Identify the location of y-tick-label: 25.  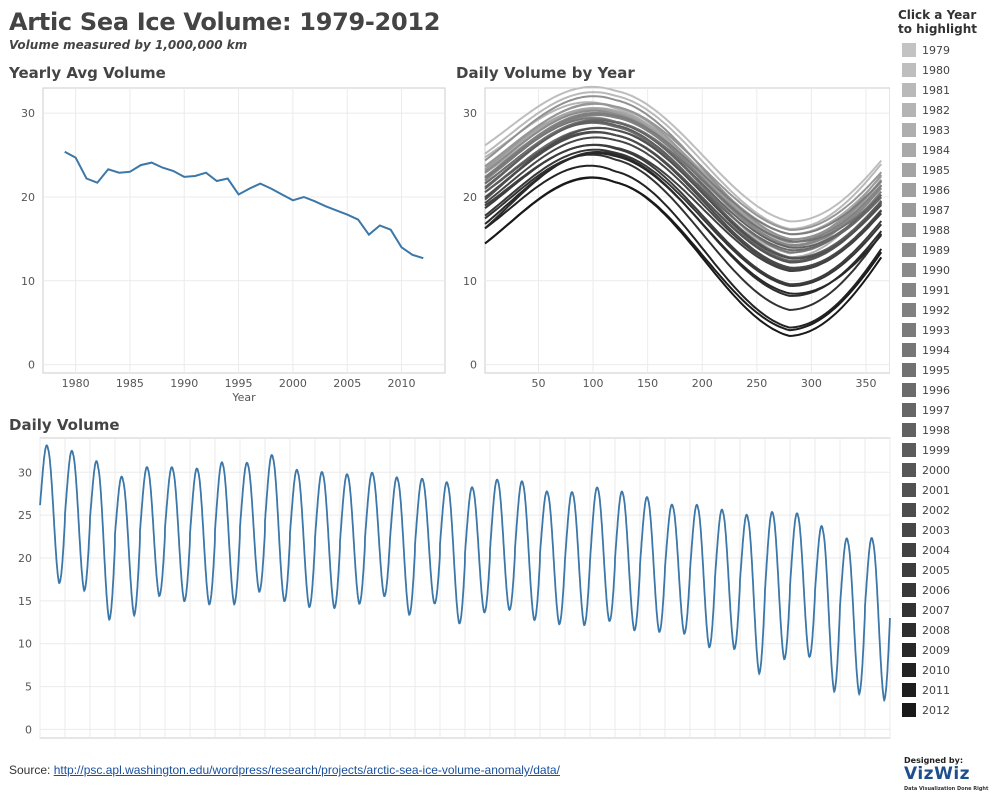
(25, 515).